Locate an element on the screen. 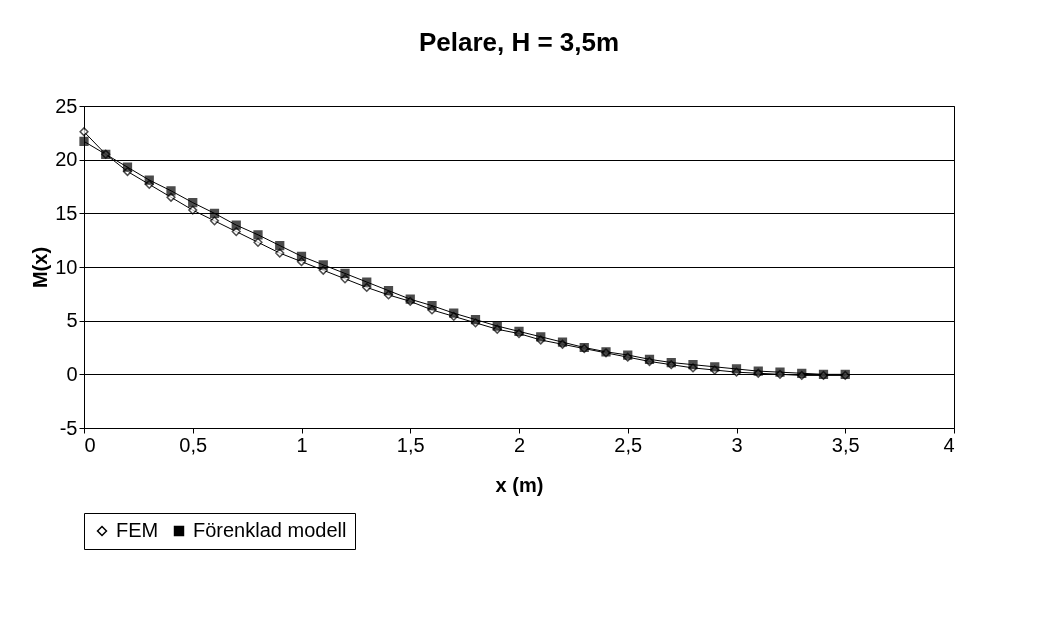 The height and width of the screenshot is (626, 1038). x-tick-label: 3,5 is located at coordinates (845, 444).